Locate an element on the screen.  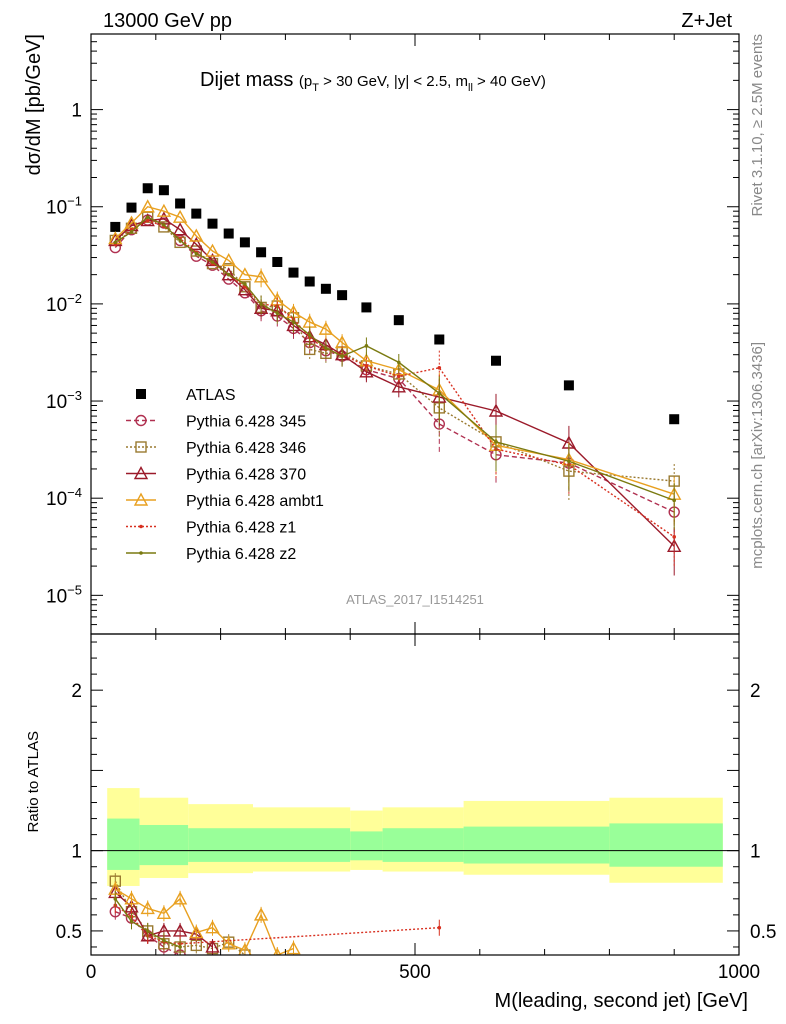
legend-entry: Pythia 6.428 370 is located at coordinates (216, 475).